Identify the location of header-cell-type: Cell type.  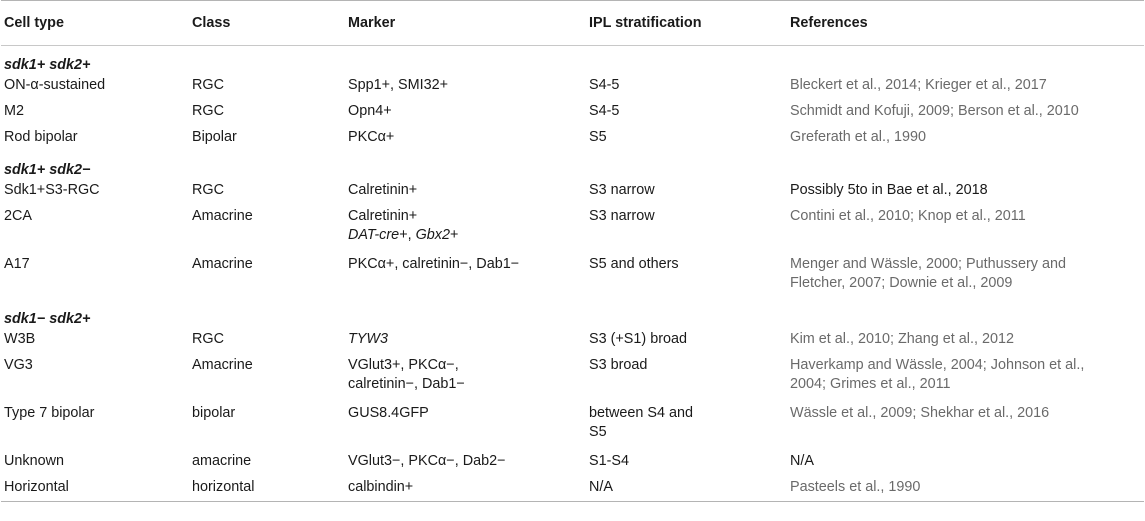
(34, 22).